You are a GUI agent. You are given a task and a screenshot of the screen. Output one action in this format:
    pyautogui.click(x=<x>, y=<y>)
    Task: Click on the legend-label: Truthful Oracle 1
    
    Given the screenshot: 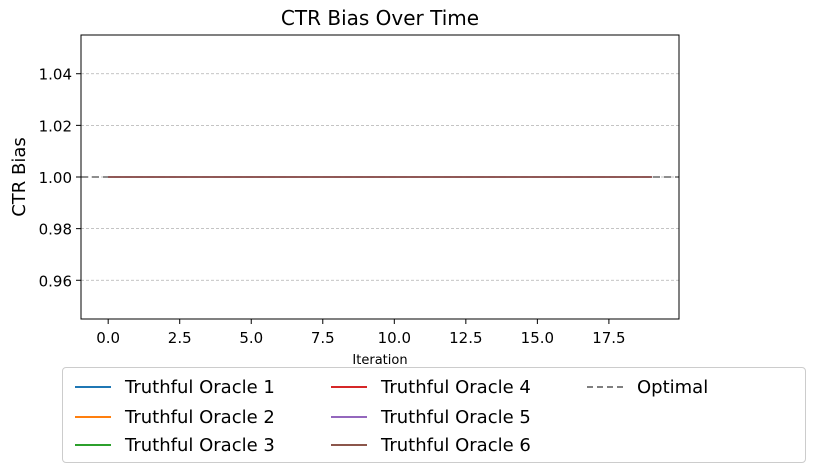 What is the action you would take?
    pyautogui.click(x=200, y=387)
    